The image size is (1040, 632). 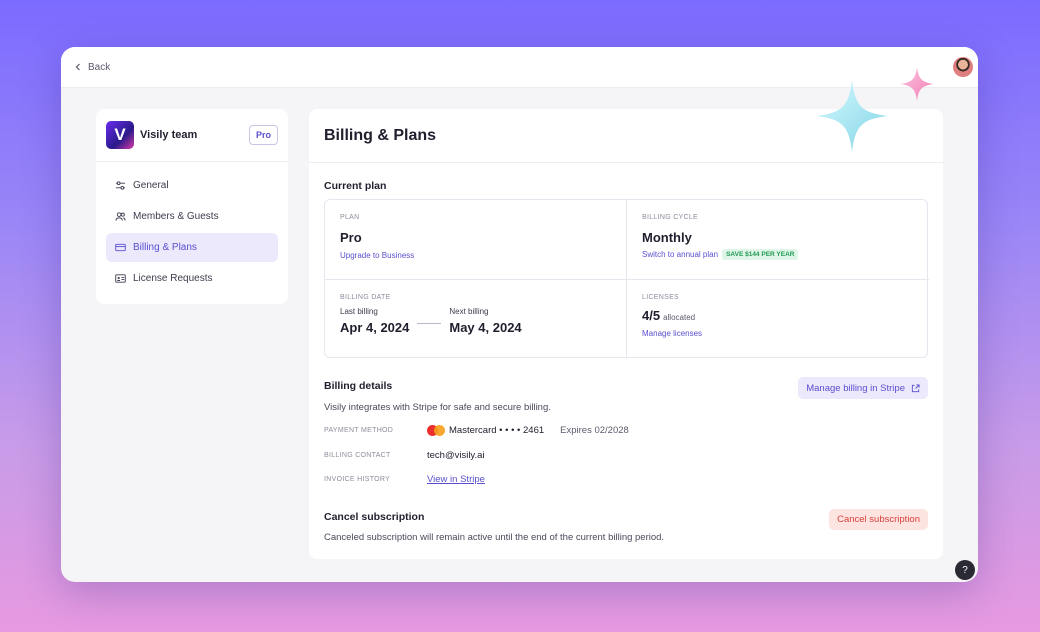 What do you see at coordinates (497, 430) in the screenshot?
I see `card-info: Mastercard • • • • 2461` at bounding box center [497, 430].